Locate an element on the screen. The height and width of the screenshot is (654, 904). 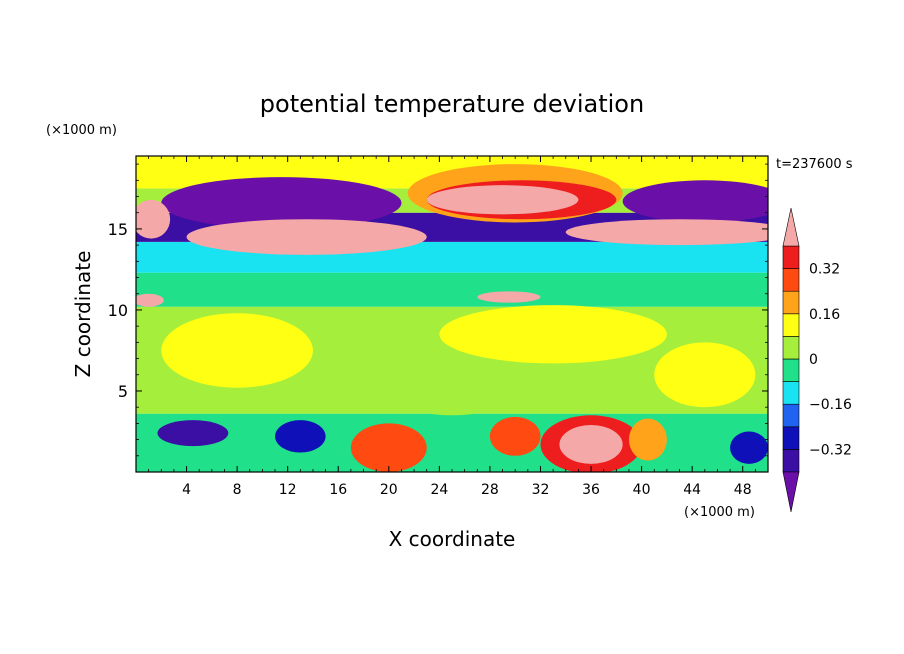
y-axis-label: Z coordinate is located at coordinates (83, 314).